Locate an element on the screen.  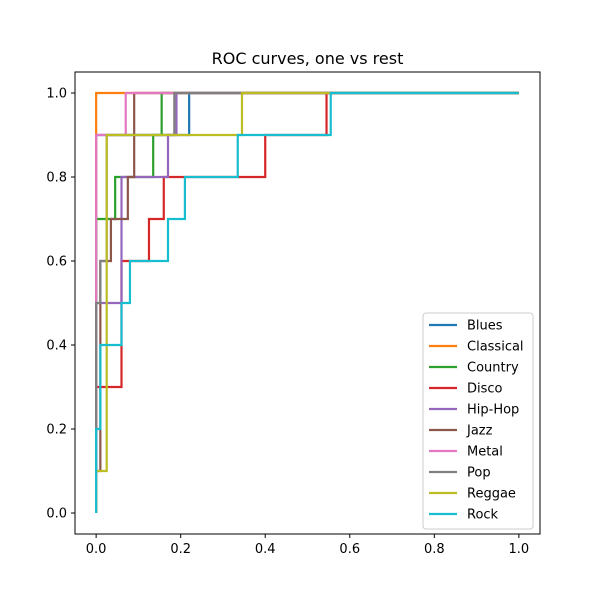
x-tick-label: 0.8 is located at coordinates (434, 549).